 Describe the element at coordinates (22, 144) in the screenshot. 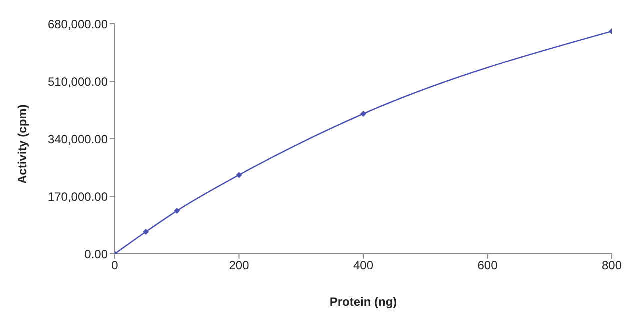

I see `y-axis-title: Activity (cpm)` at that location.